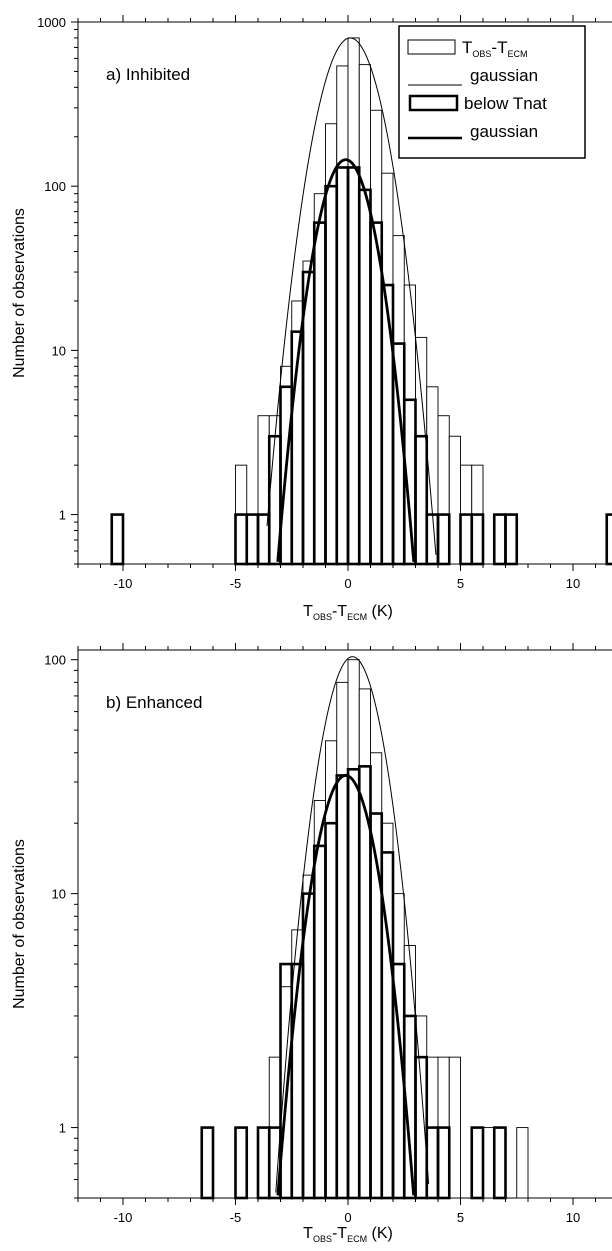  What do you see at coordinates (51, 22) in the screenshot?
I see `y-tick-label: 1000` at bounding box center [51, 22].